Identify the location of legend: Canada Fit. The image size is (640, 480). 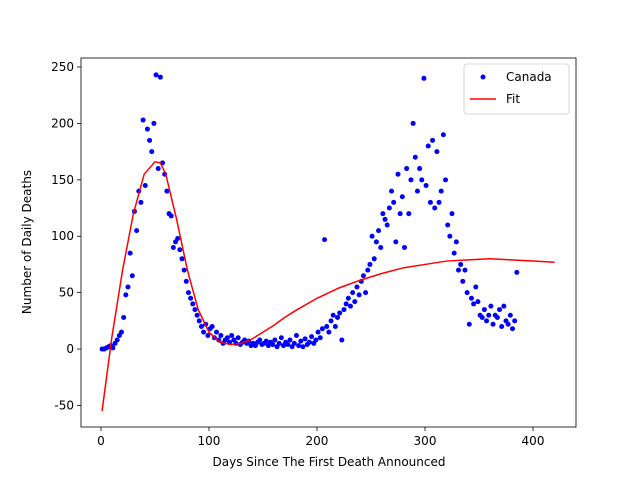
(516, 89).